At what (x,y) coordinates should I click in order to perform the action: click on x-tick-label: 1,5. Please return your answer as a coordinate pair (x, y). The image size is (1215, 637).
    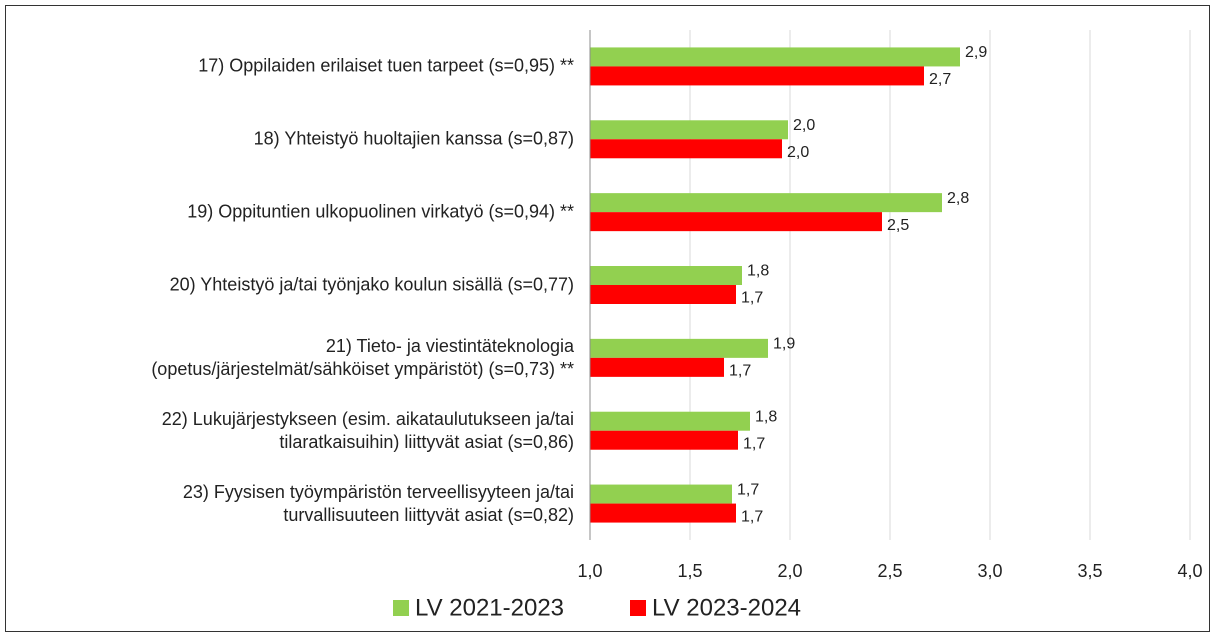
    Looking at the image, I should click on (689, 571).